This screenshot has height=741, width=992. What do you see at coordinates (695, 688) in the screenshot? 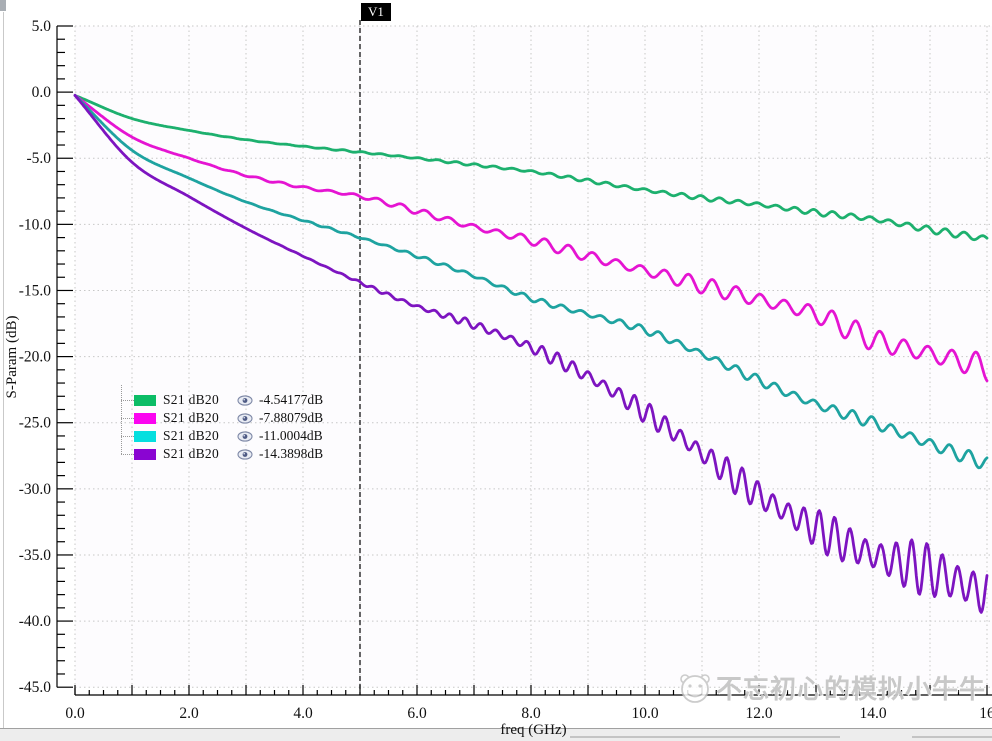
I see `cow-face-icon` at bounding box center [695, 688].